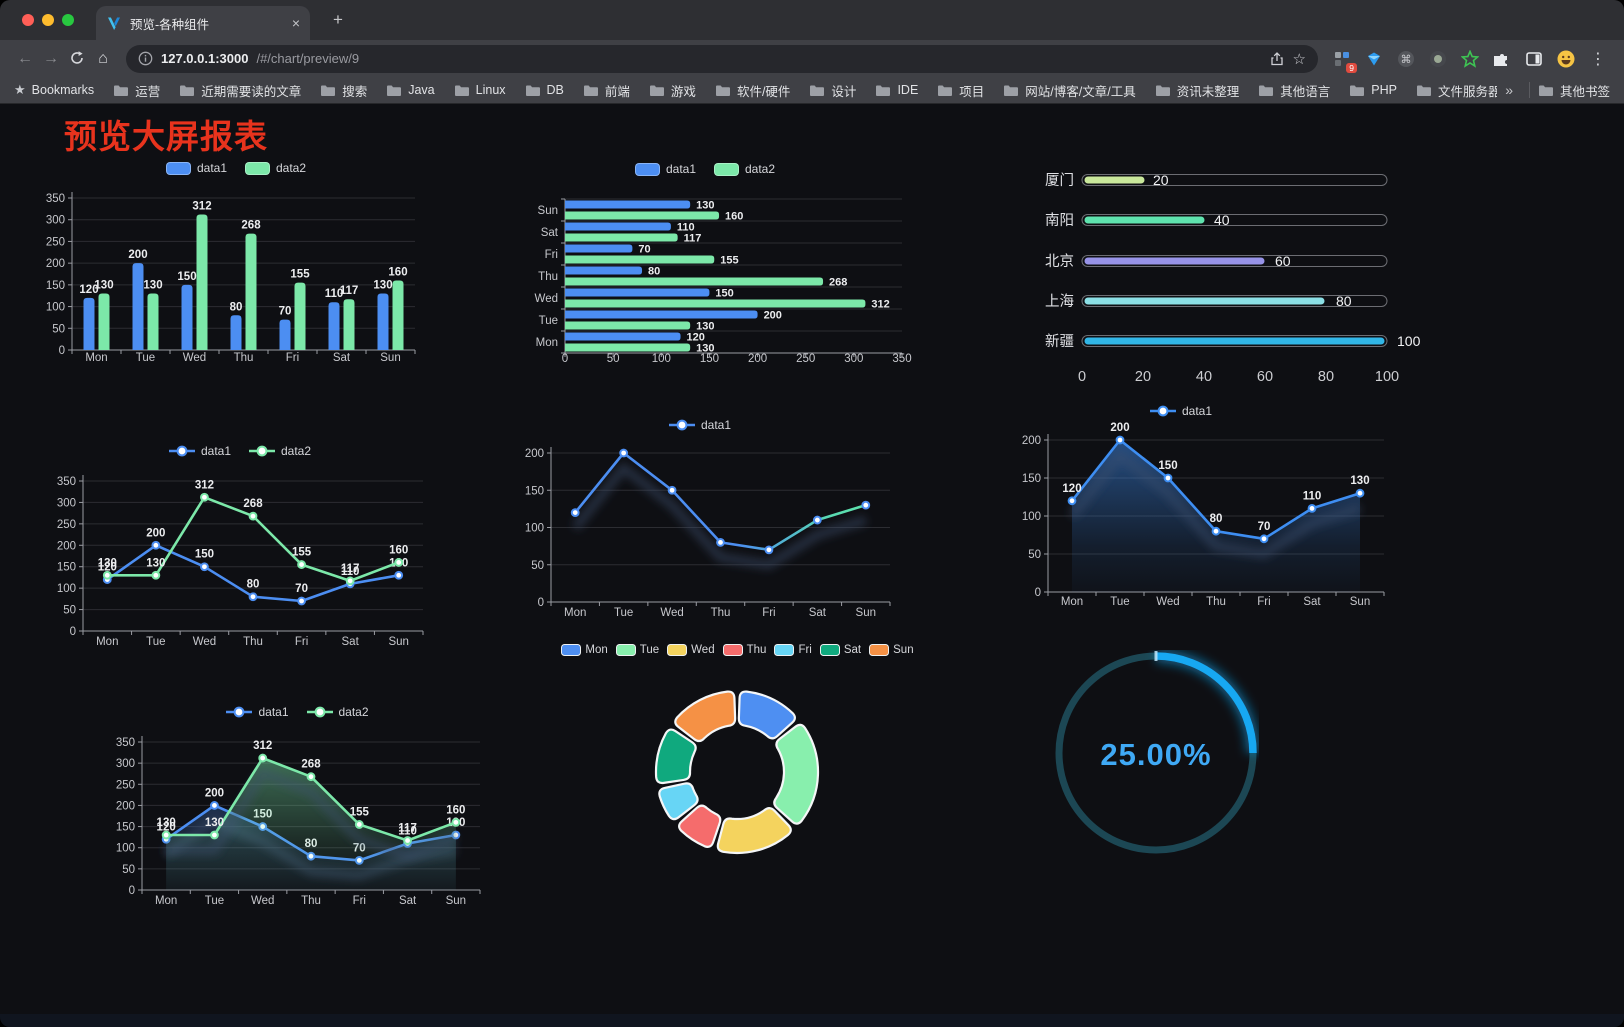 The image size is (1624, 1027). I want to click on bookmark-label: 网站/博客/文章/工具, so click(1080, 91).